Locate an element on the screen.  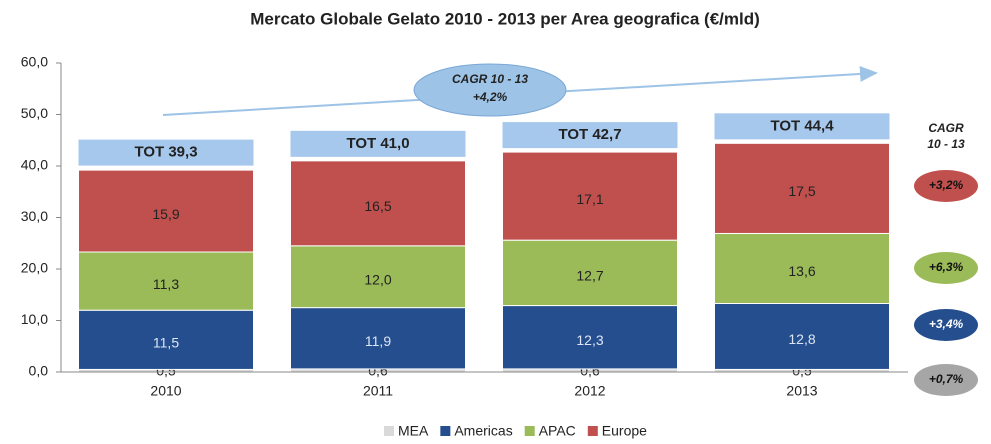
x-tick-label: 2010 is located at coordinates (165, 391).